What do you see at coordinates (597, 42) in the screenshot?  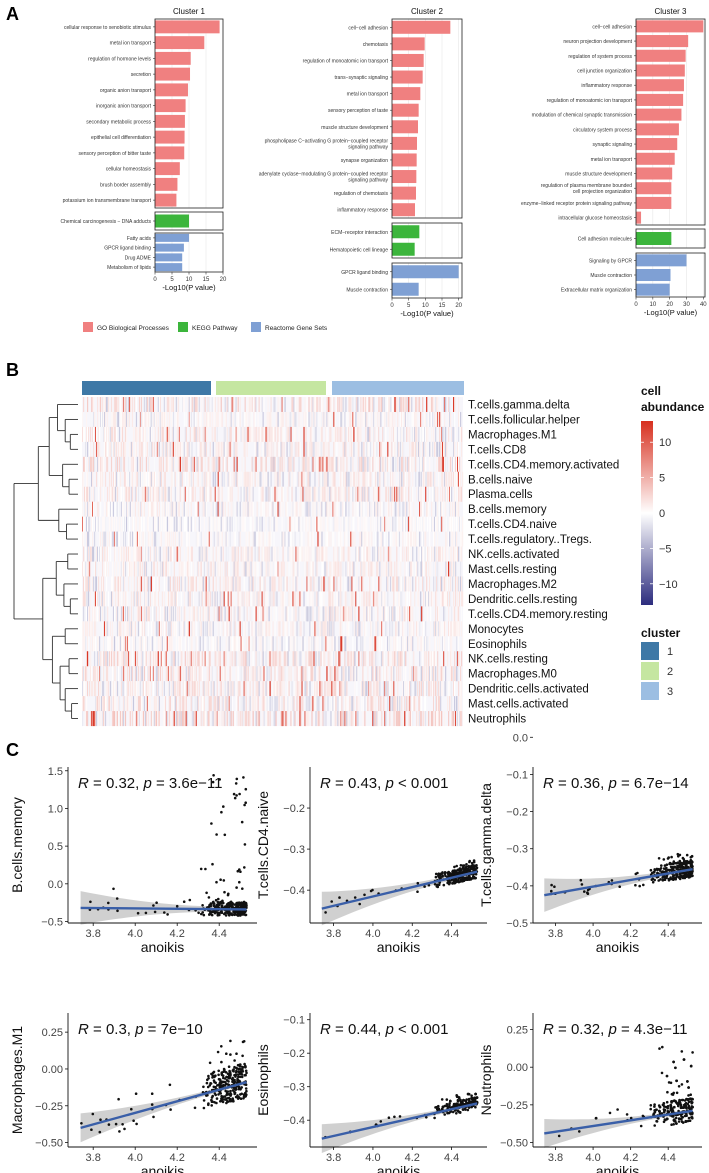 I see `category-label: neuron projection development` at bounding box center [597, 42].